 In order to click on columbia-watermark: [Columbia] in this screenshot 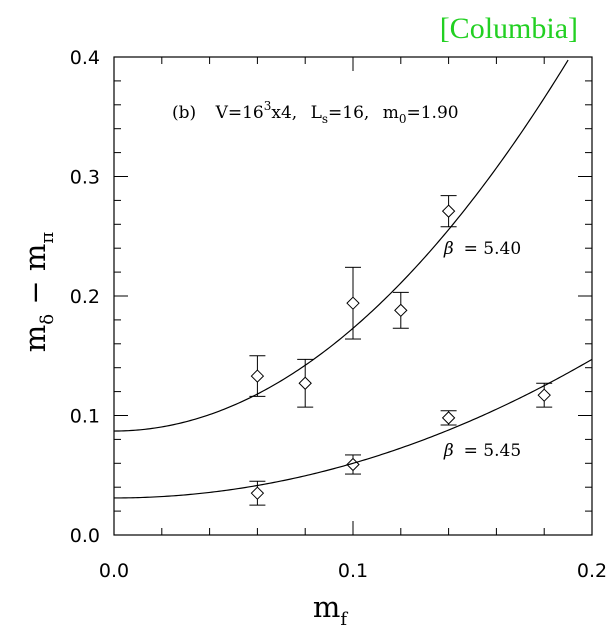, I will do `click(509, 28)`.